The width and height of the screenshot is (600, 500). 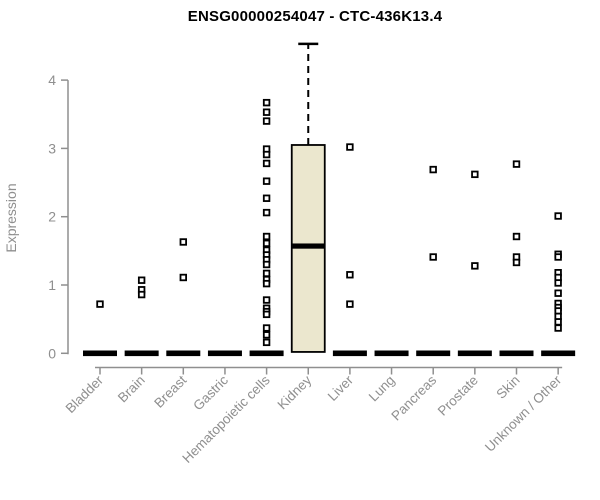 What do you see at coordinates (131, 389) in the screenshot?
I see `x-tick-label: Brain` at bounding box center [131, 389].